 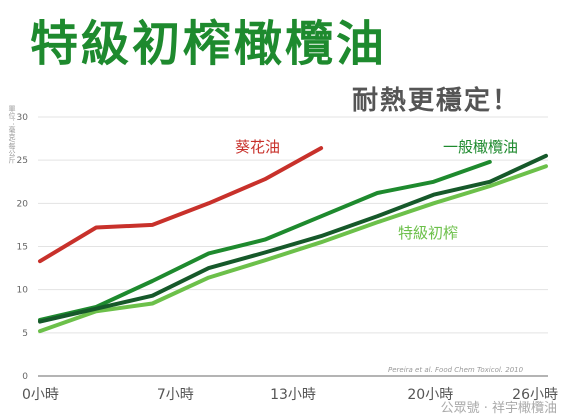 What do you see at coordinates (23, 204) in the screenshot?
I see `y-tick-label: 20` at bounding box center [23, 204].